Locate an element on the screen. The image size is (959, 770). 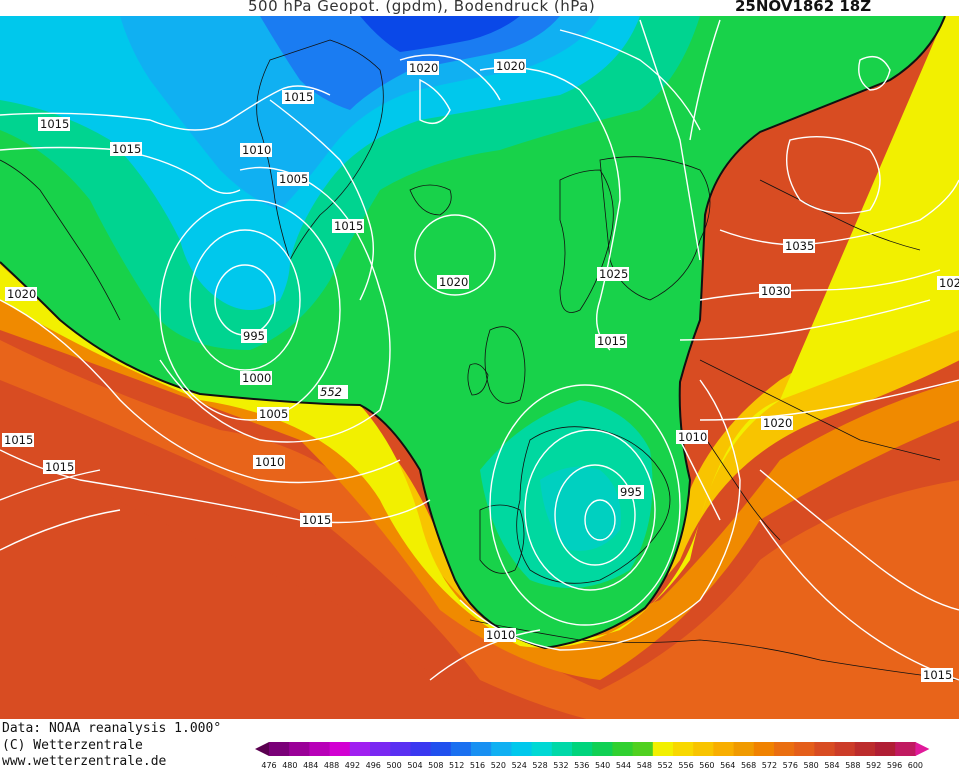
legend-tick-label: 492 is located at coordinates (352, 765).